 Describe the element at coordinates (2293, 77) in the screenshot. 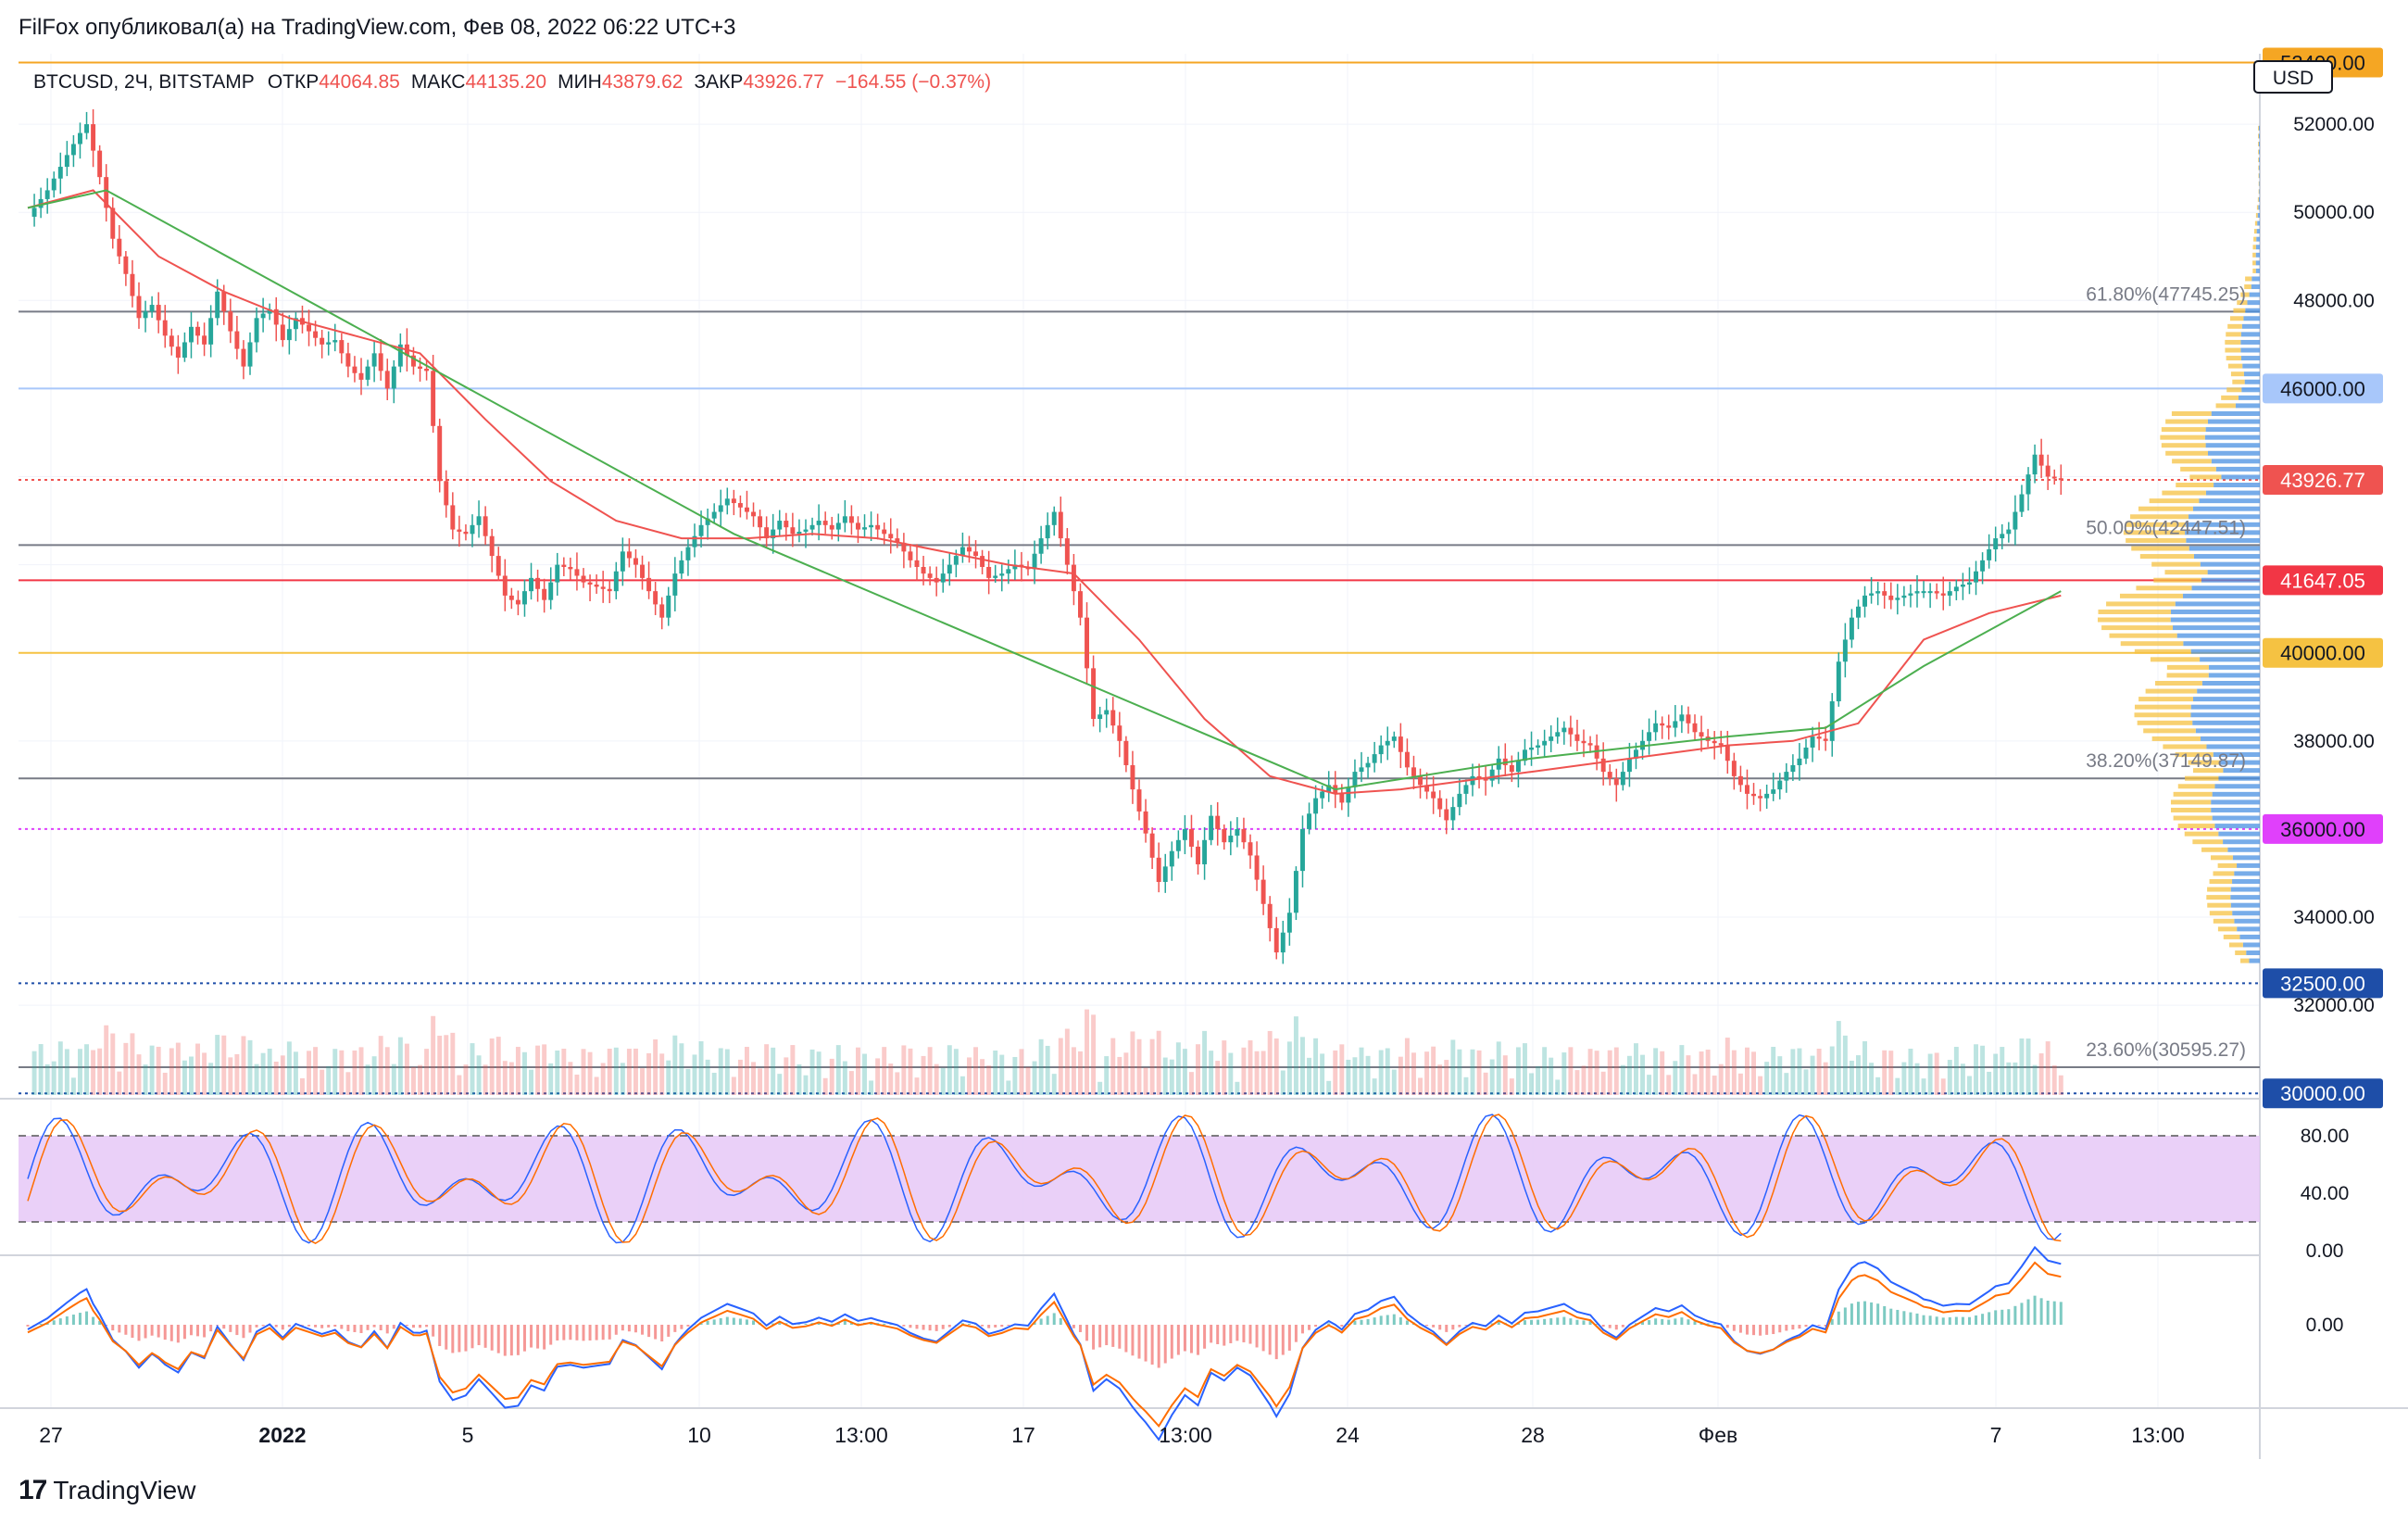

I see `currency-badge: USD` at that location.